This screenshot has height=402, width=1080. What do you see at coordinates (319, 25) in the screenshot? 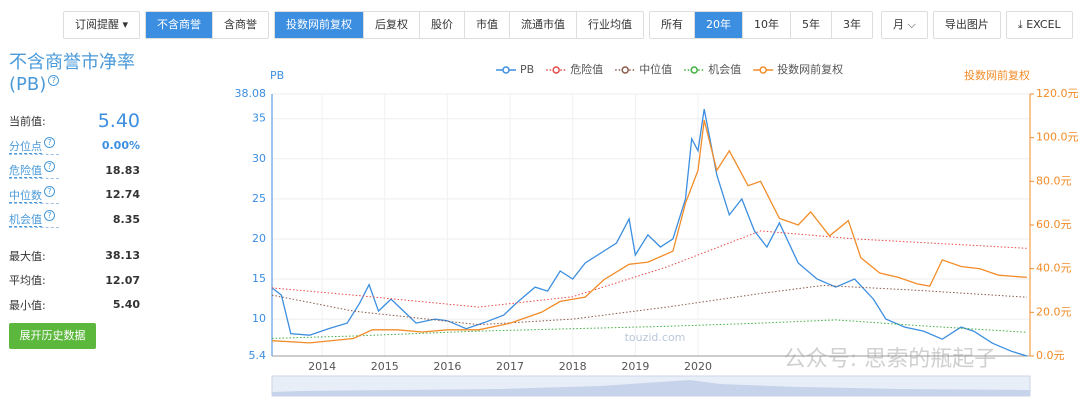
I see `toolbar-button: 投数网前复权` at bounding box center [319, 25].